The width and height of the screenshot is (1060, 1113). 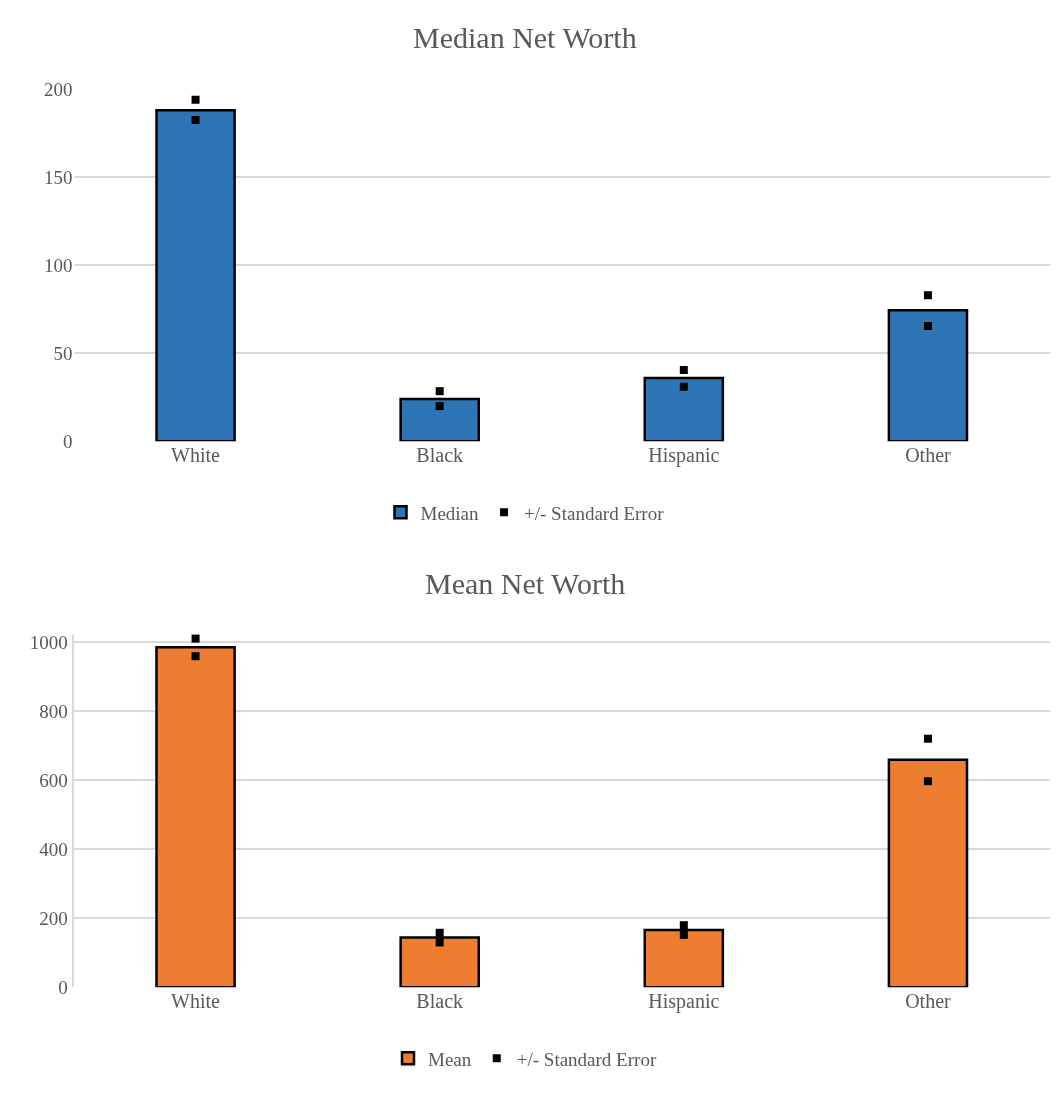 What do you see at coordinates (53, 780) in the screenshot?
I see `y-tick-label: 600` at bounding box center [53, 780].